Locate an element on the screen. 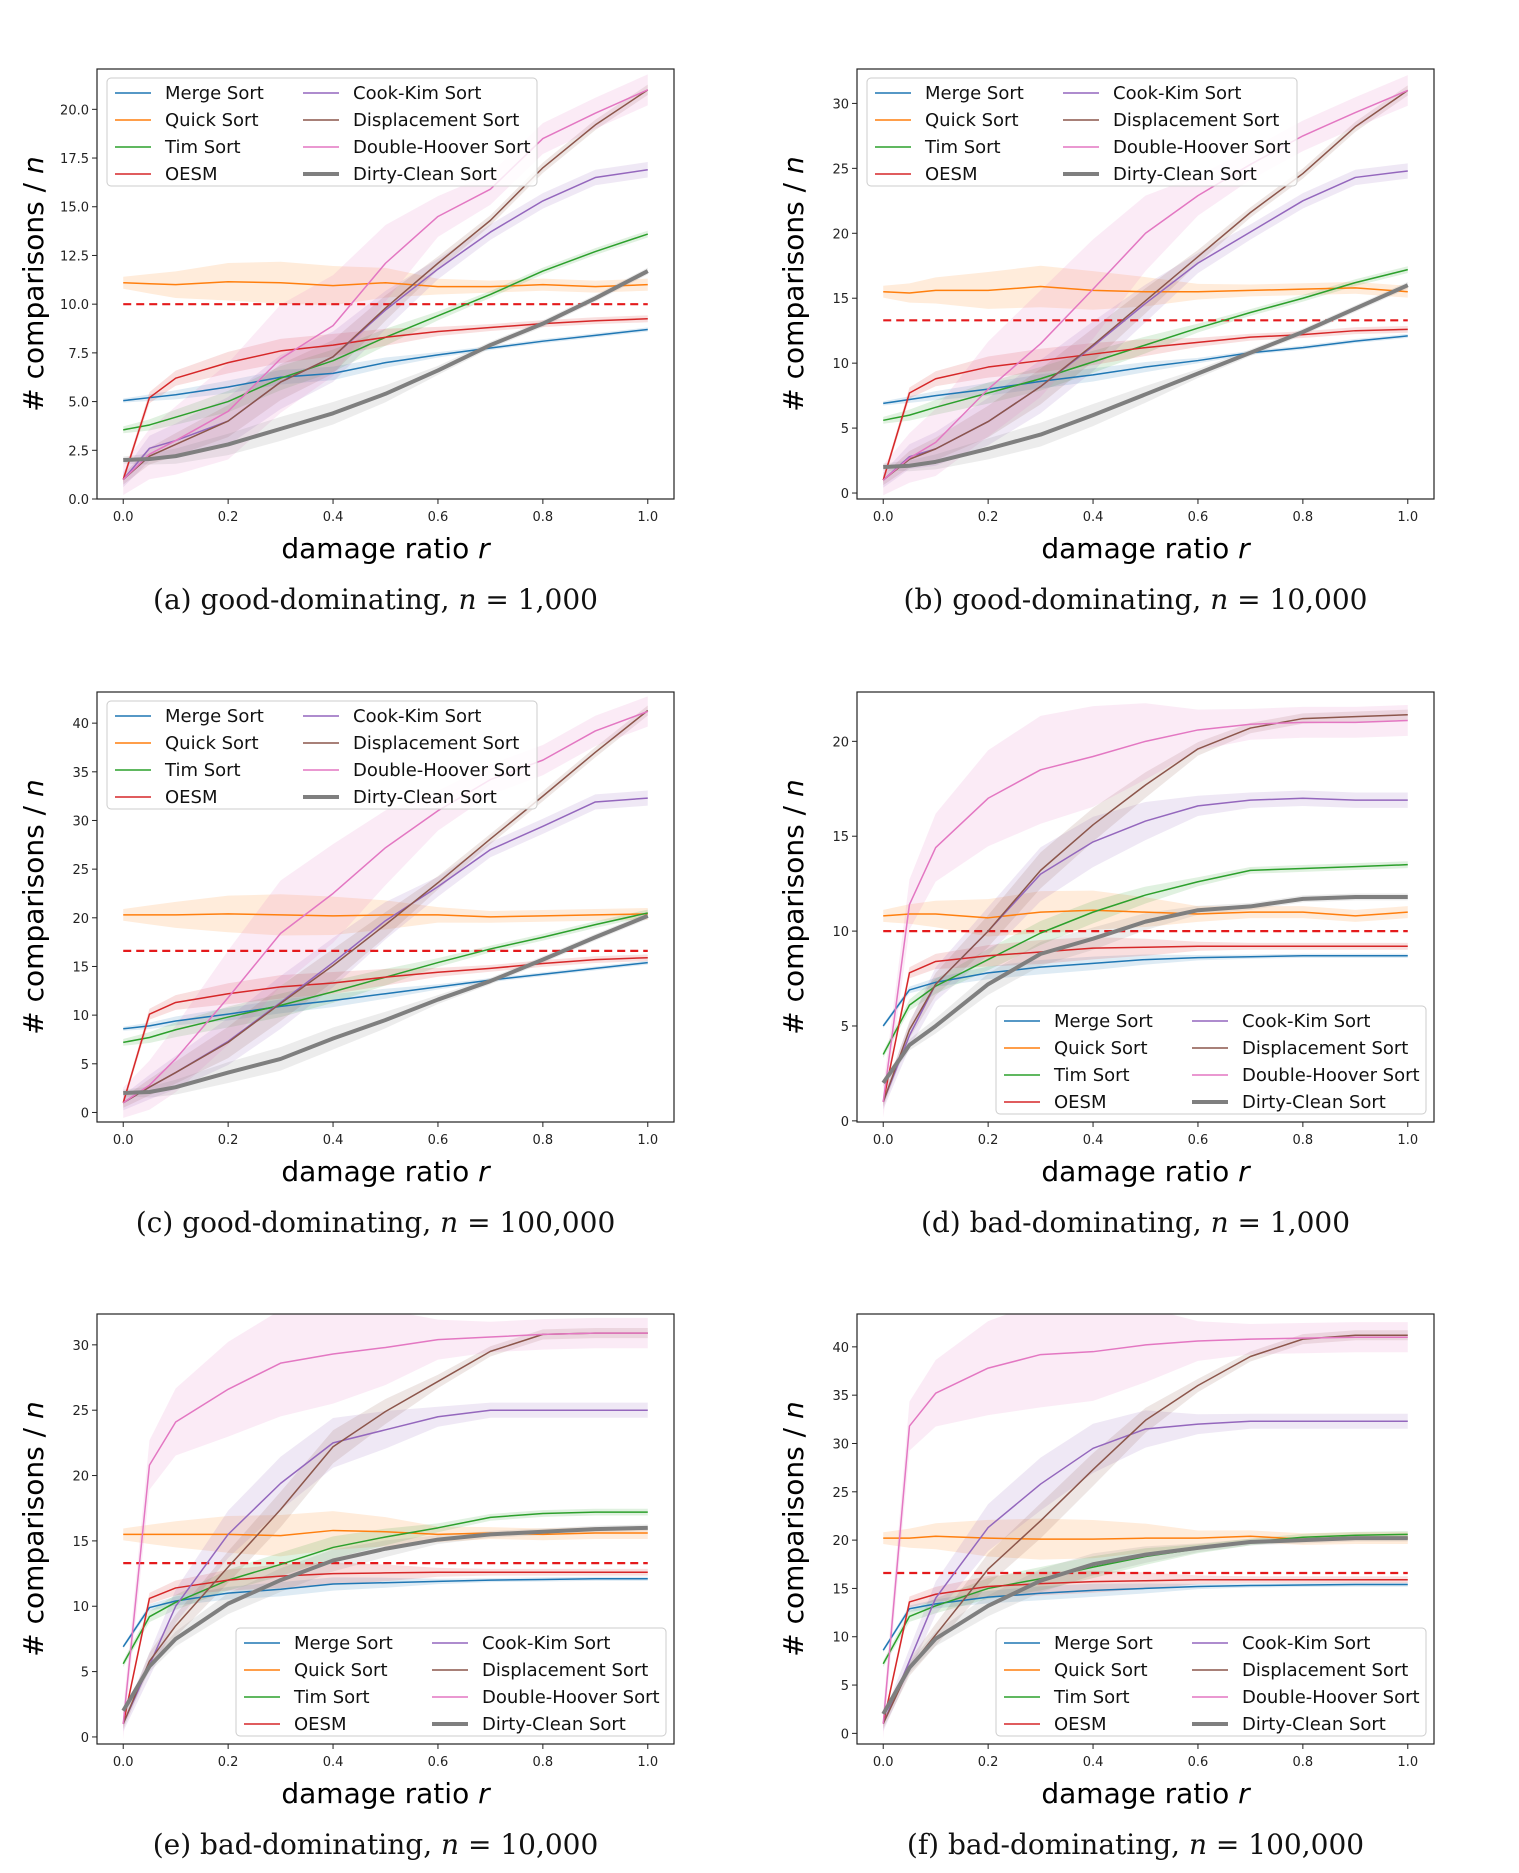 The image size is (1519, 1873). legend-box is located at coordinates (322, 132).